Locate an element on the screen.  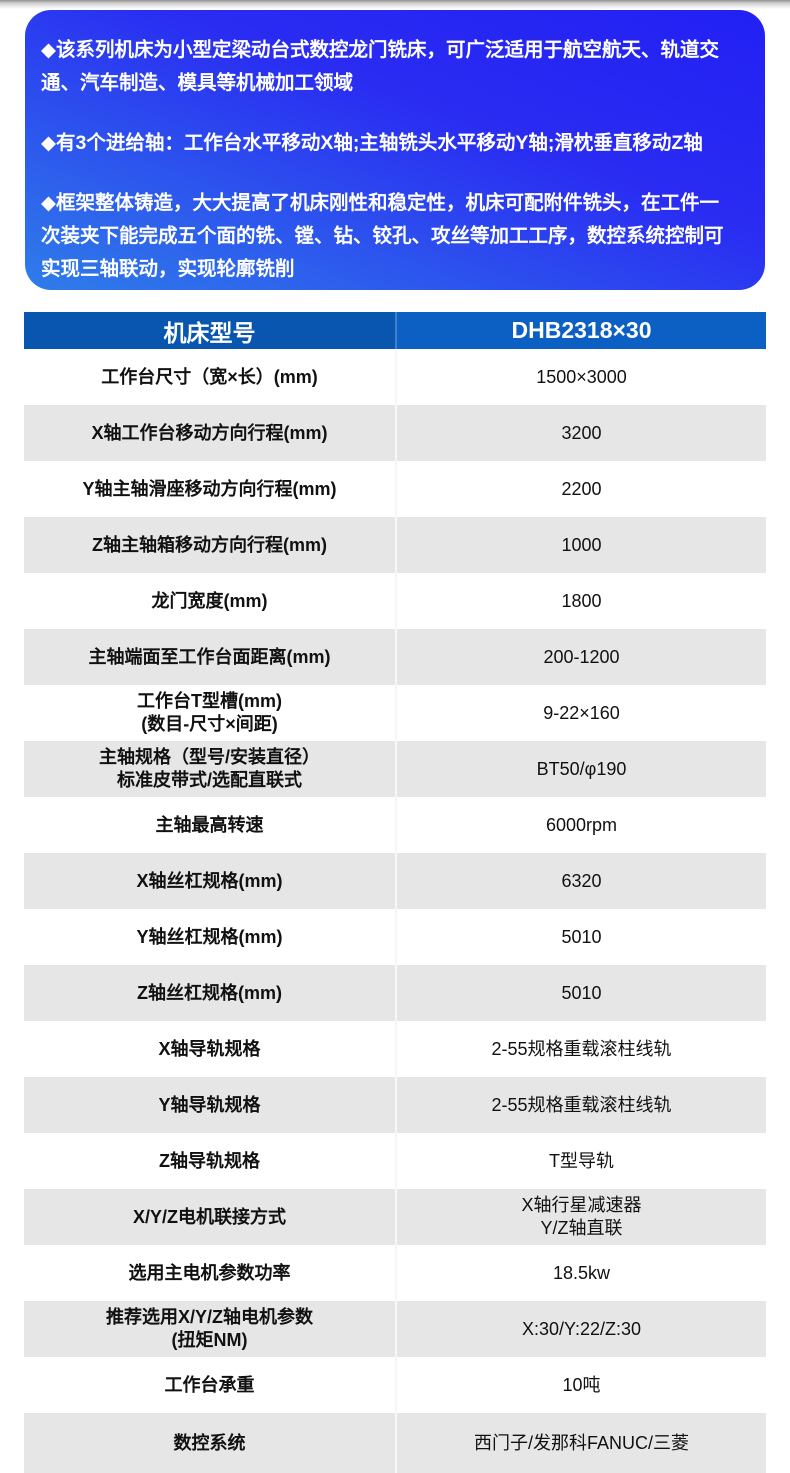
spec-value: 9-22×160 is located at coordinates (580, 713).